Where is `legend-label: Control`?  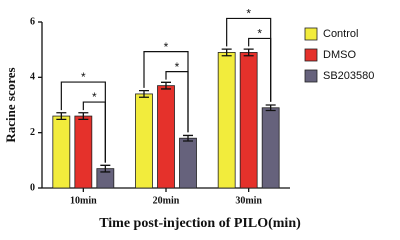
legend-label: Control is located at coordinates (340, 34).